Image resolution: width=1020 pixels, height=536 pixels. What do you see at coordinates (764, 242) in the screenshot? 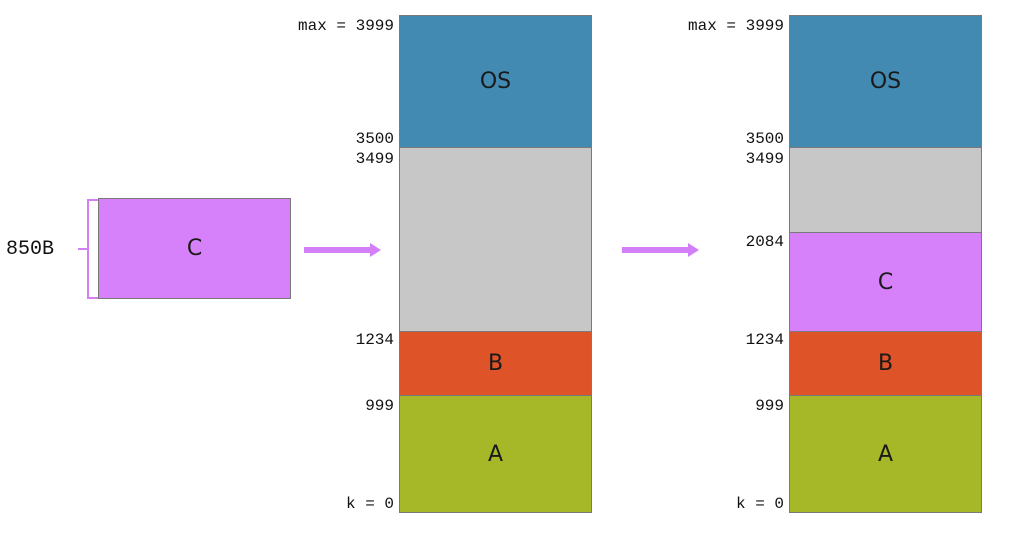
I see `address-2084: 2084` at bounding box center [764, 242].